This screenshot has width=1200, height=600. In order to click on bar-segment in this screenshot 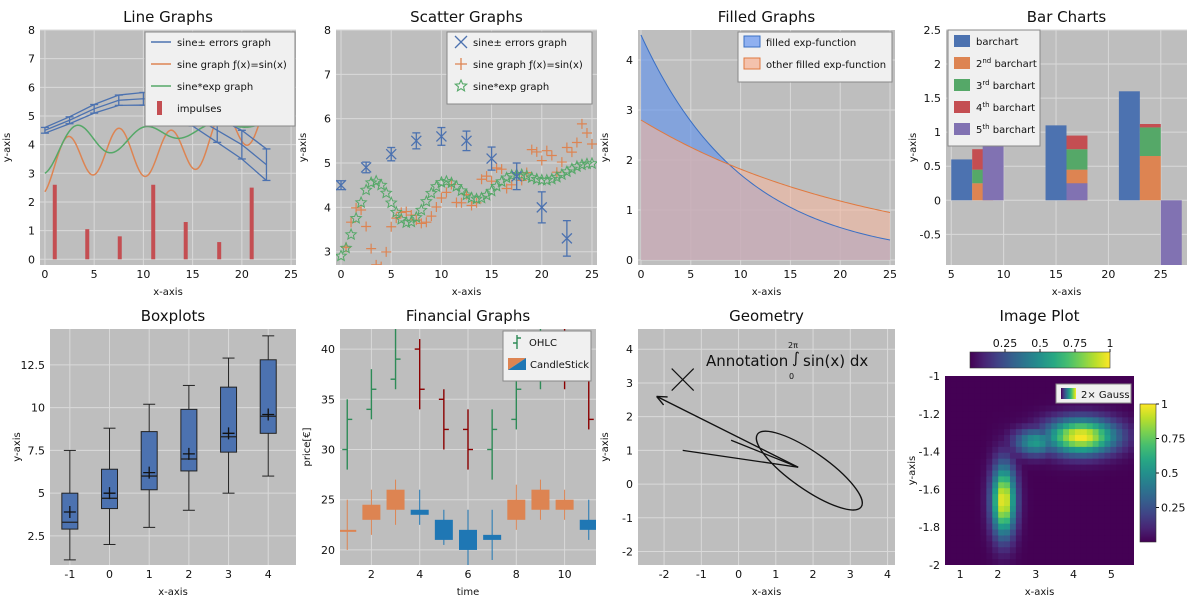, I will do `click(1150, 126)`.